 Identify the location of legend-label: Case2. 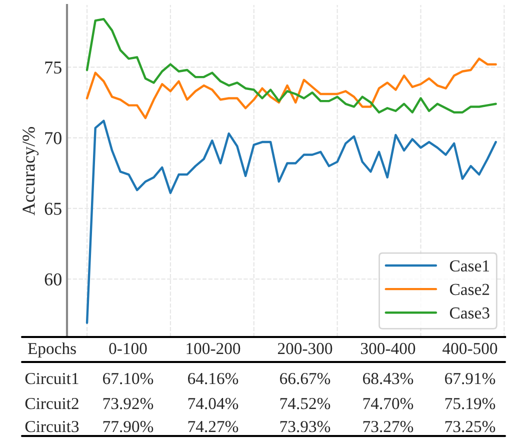
(470, 290).